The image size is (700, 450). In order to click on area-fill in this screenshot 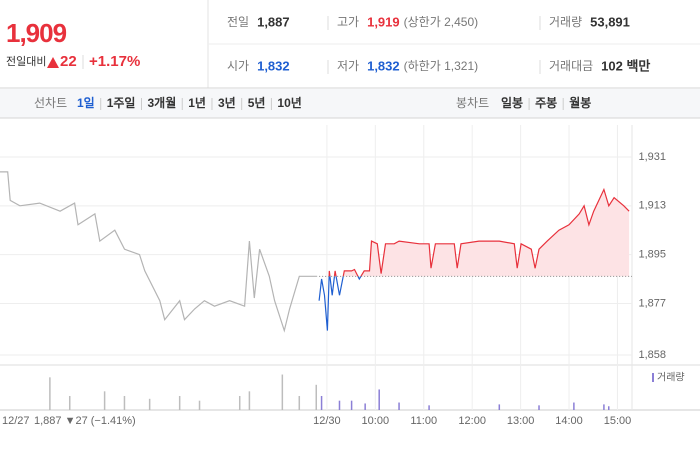, I will do `click(474, 233)`.